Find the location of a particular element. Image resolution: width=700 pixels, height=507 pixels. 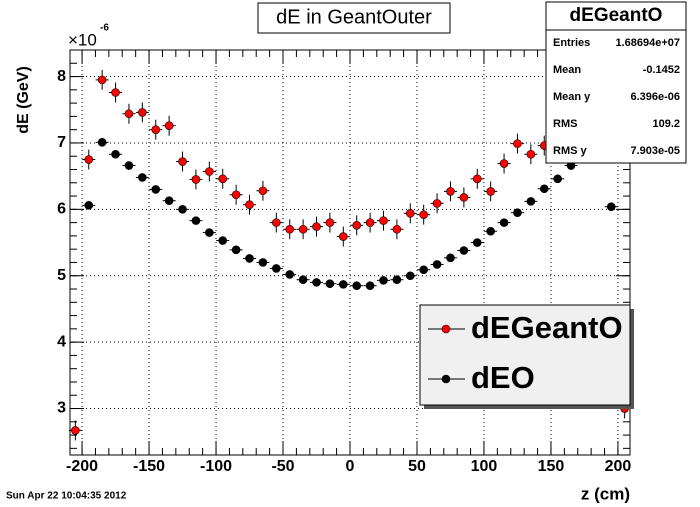

x-tick-label: 0 is located at coordinates (350, 466).